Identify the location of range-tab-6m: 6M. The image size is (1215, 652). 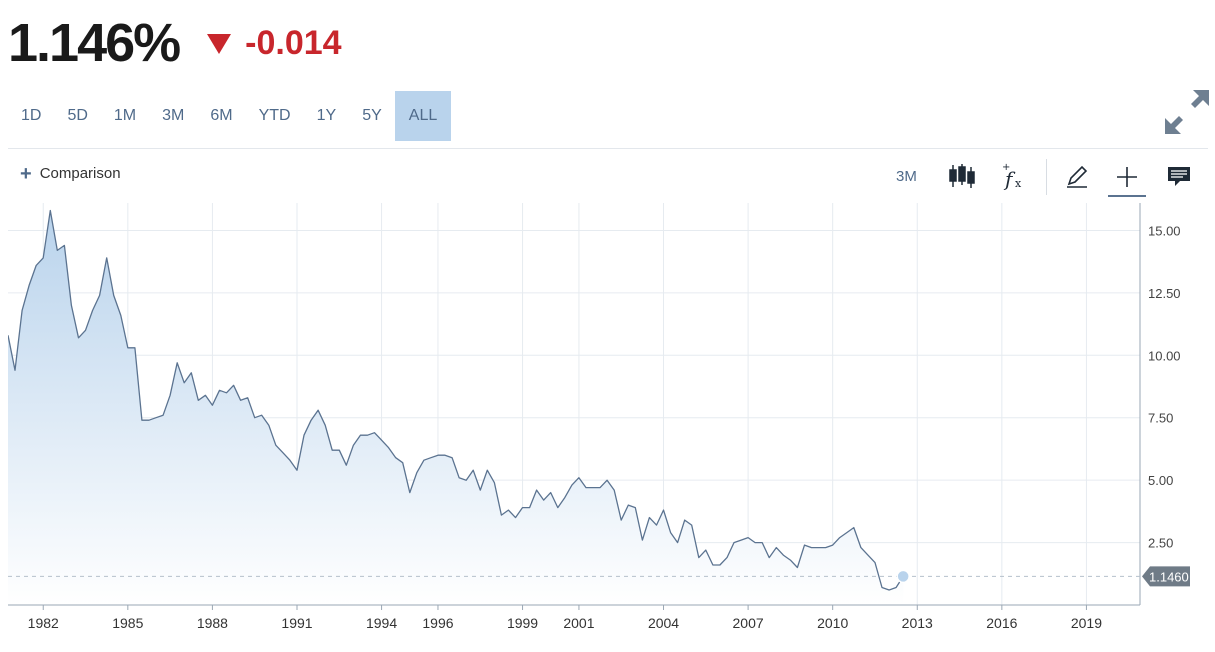
(221, 115).